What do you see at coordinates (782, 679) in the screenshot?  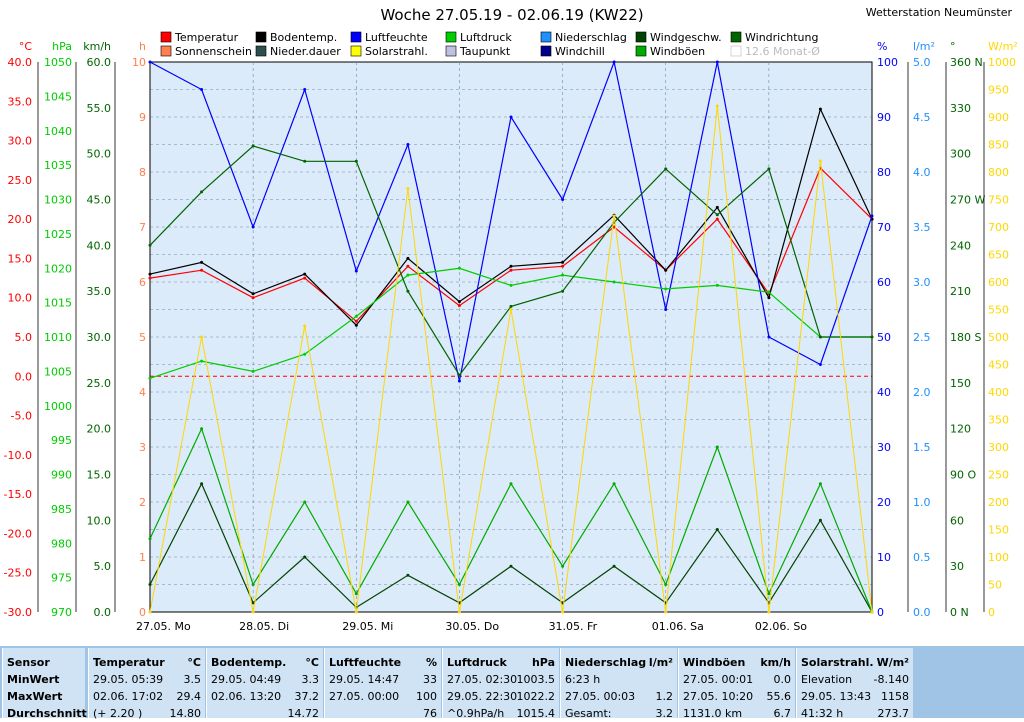 I see `stats-value: 0.0` at bounding box center [782, 679].